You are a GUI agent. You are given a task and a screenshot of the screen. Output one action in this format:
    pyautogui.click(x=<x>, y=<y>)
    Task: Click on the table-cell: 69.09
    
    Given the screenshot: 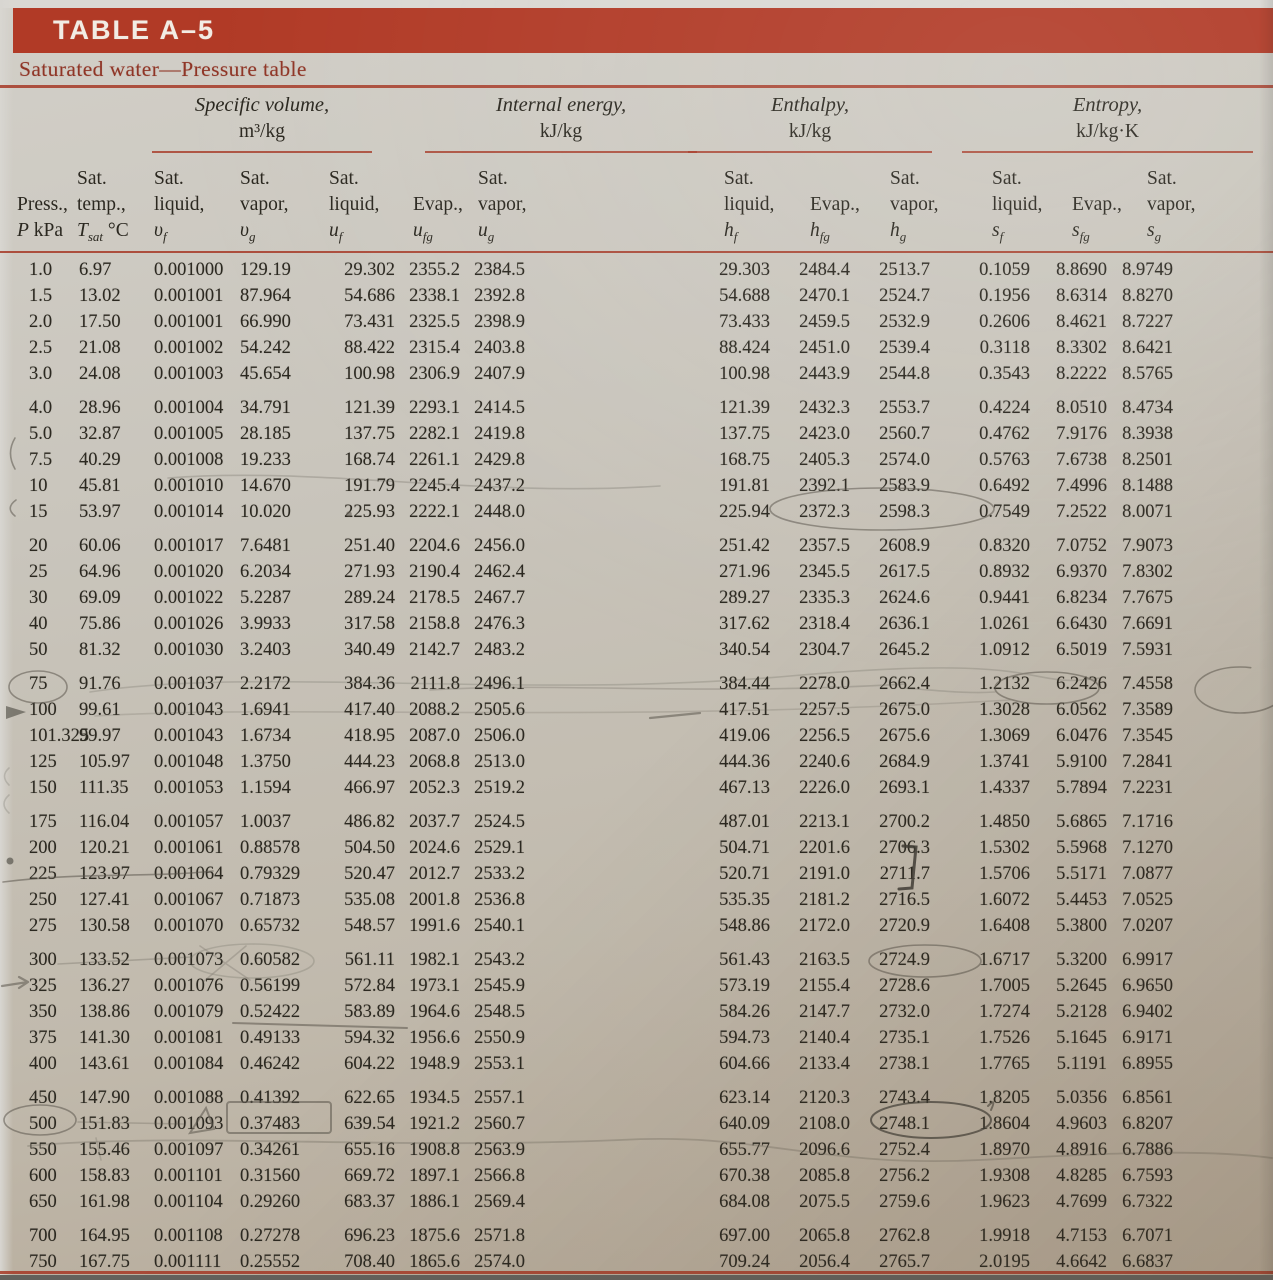 What is the action you would take?
    pyautogui.click(x=100, y=598)
    